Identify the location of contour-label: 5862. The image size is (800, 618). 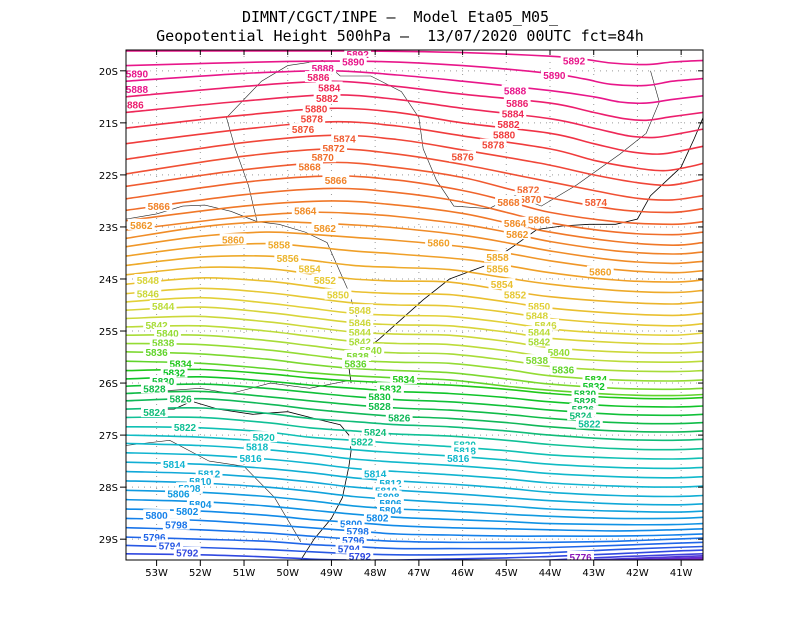
(517, 235).